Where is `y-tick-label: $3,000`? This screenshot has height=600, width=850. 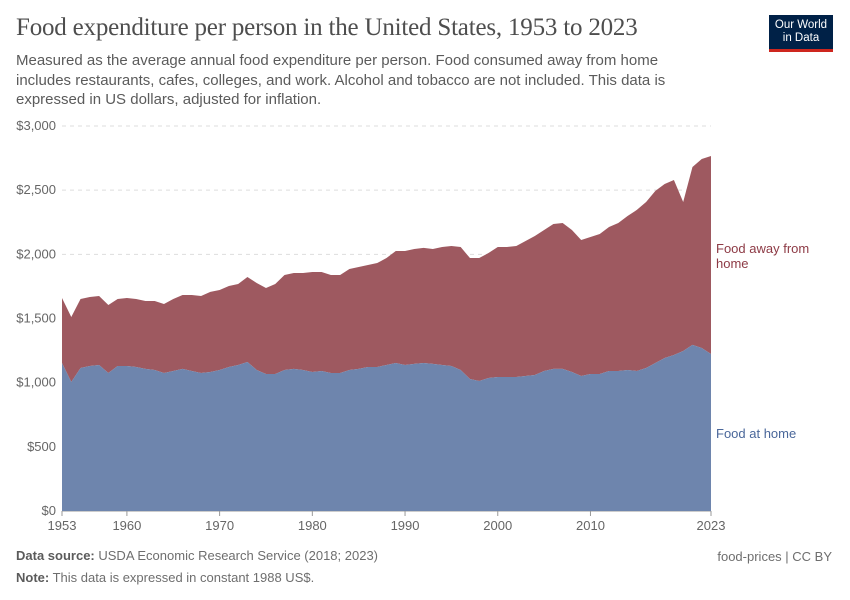 y-tick-label: $3,000 is located at coordinates (36, 125).